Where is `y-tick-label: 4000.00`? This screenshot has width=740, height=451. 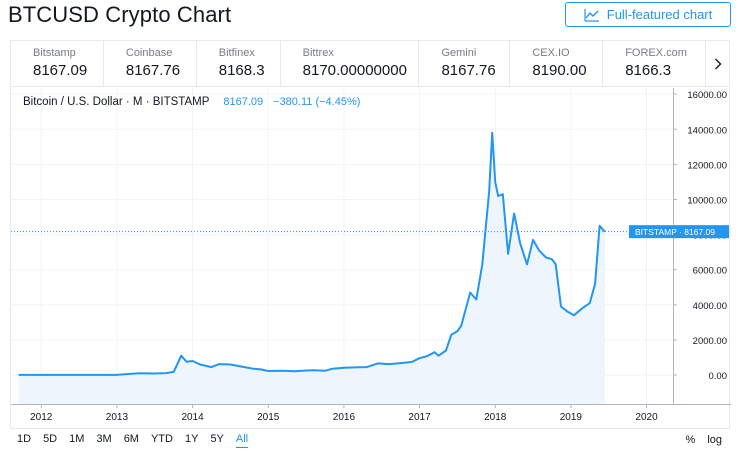 y-tick-label: 4000.00 is located at coordinates (710, 306).